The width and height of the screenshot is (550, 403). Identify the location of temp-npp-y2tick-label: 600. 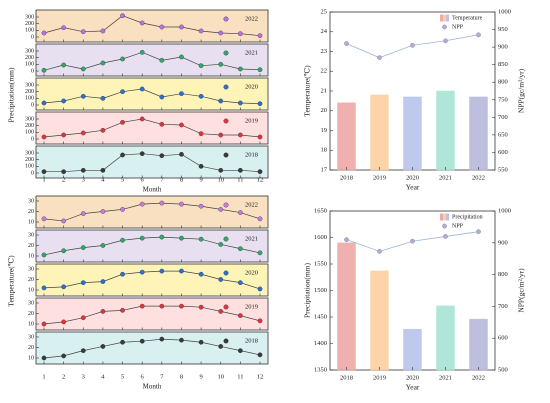
(503, 152).